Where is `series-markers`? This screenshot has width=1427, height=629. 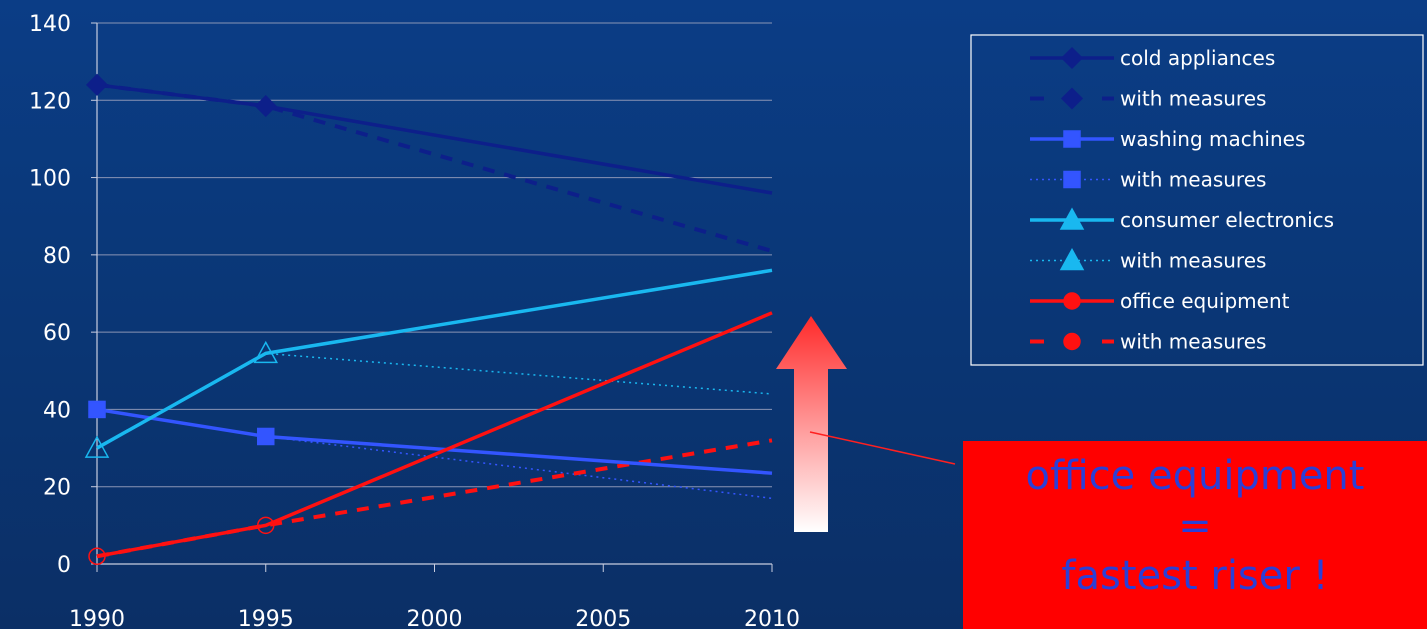
series-markers is located at coordinates (181, 319).